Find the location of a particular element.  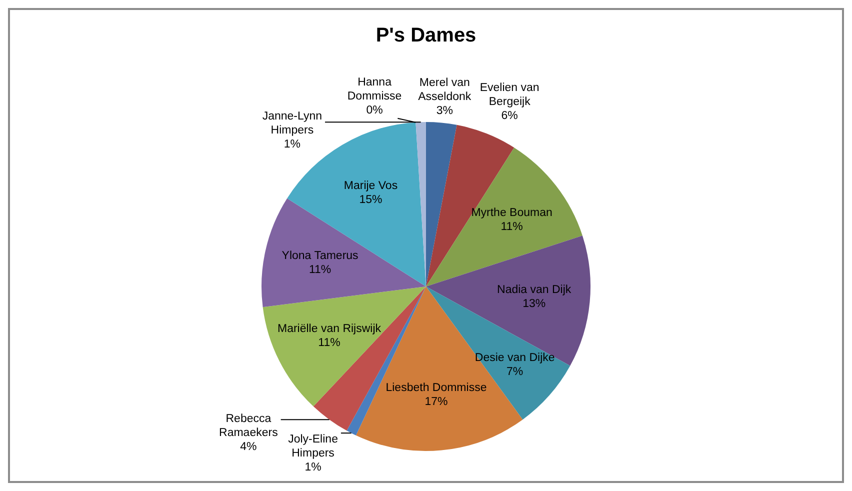

slice-label: Liesbeth Dommisse is located at coordinates (436, 388).